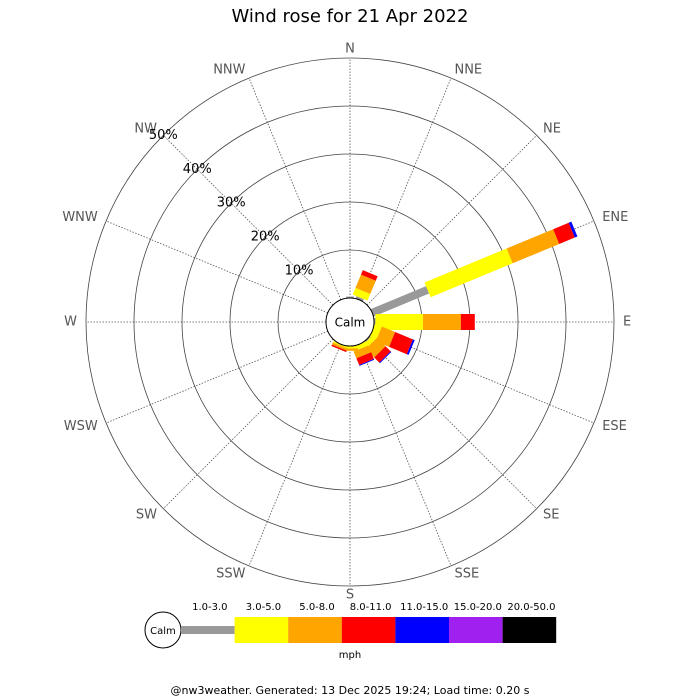  I want to click on direction-label: W, so click(70, 322).